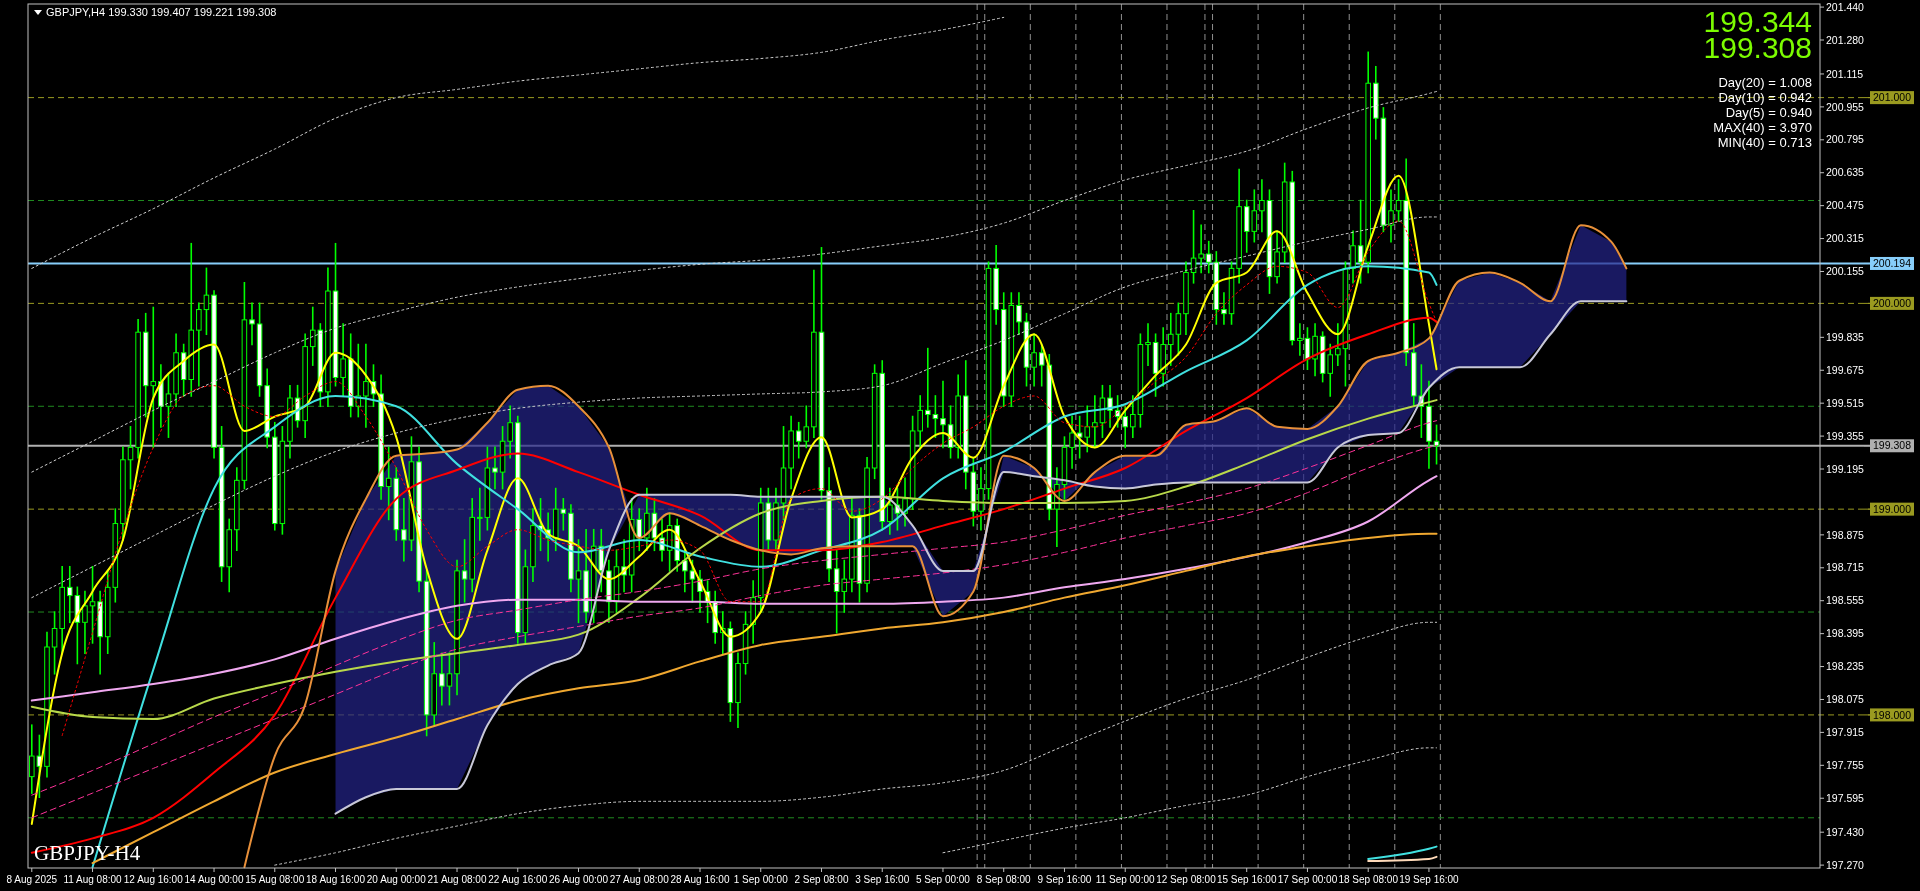 This screenshot has height=891, width=1920. Describe the element at coordinates (1845, 468) in the screenshot. I see `y-tick-label: 199.195` at that location.